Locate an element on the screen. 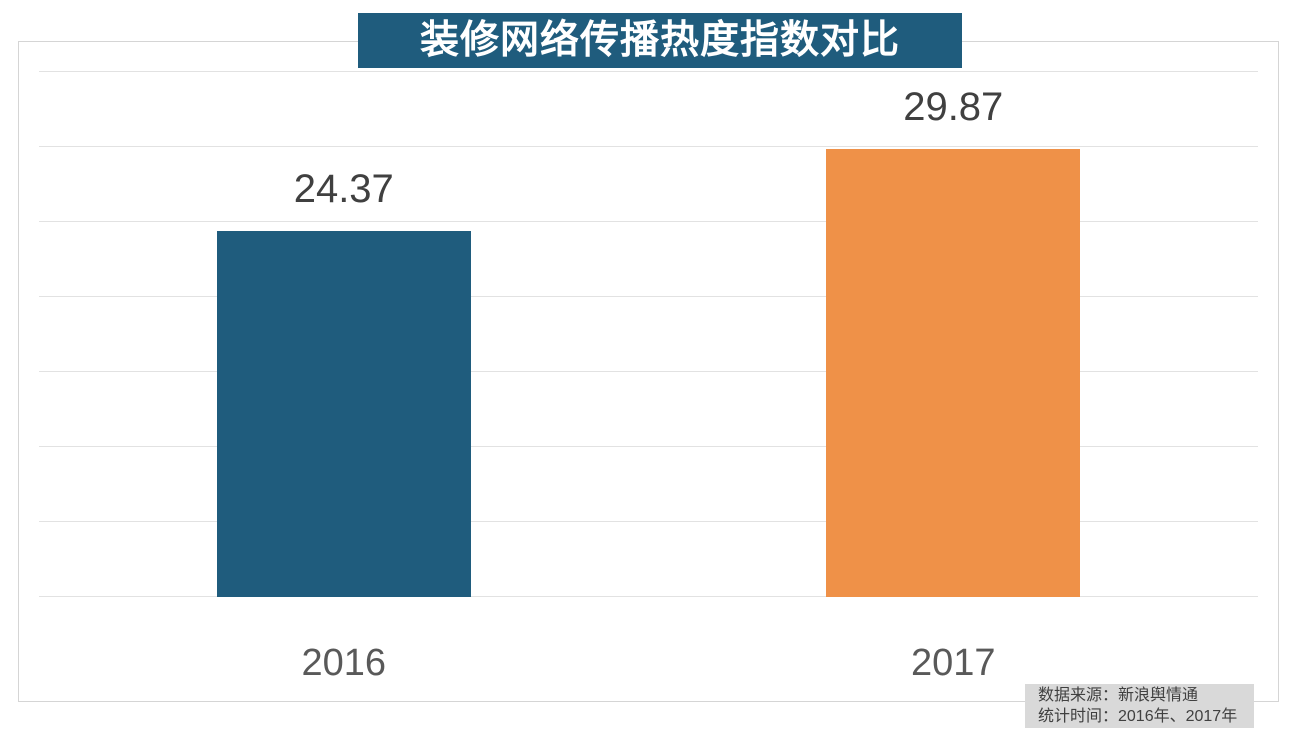  value-label-2016: 24.37 is located at coordinates (343, 189).